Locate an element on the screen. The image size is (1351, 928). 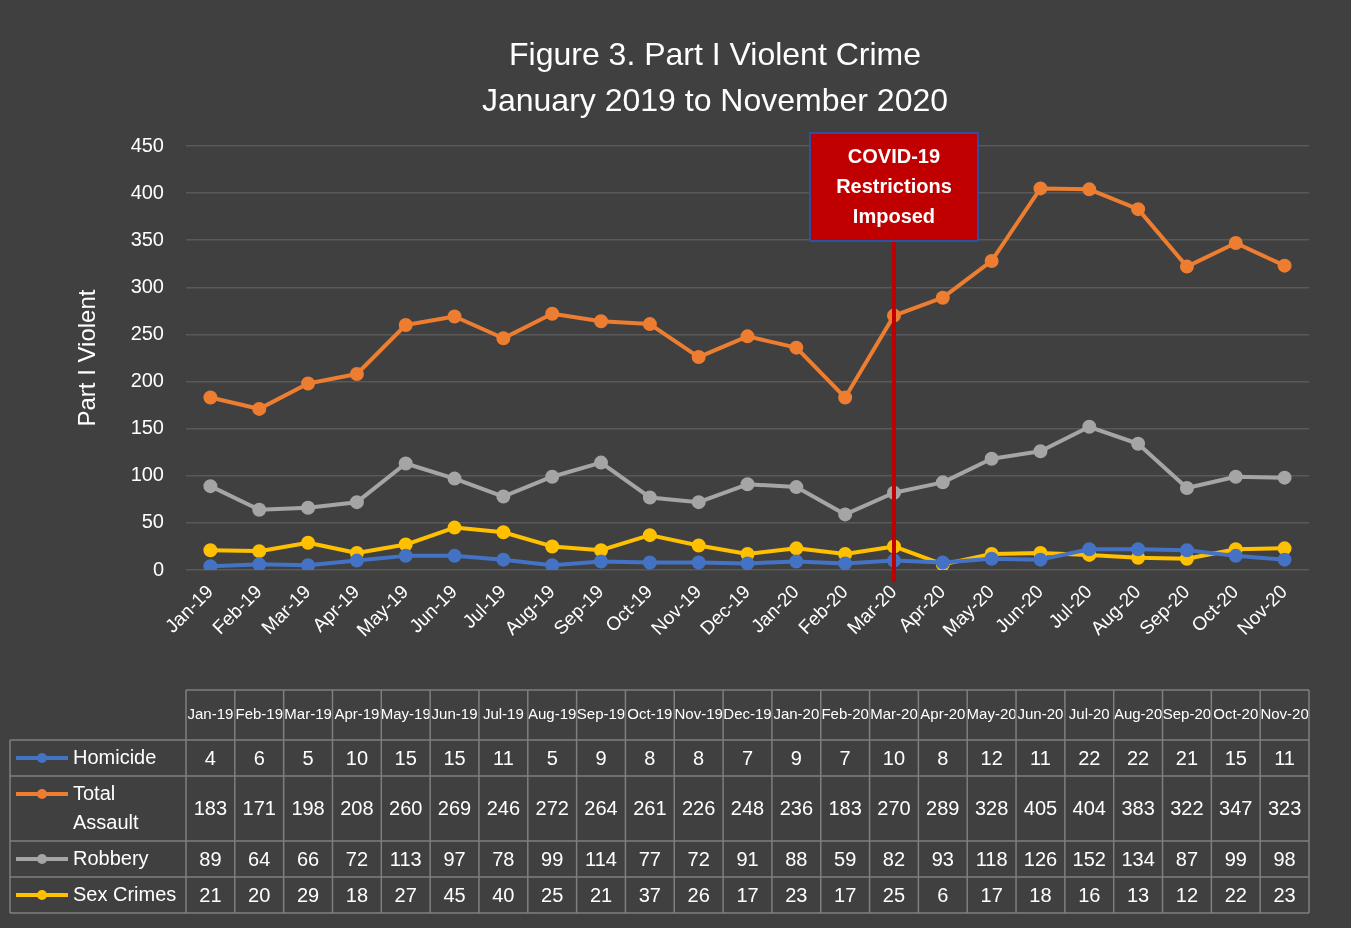
y-tick-label: 150 is located at coordinates (147, 427).